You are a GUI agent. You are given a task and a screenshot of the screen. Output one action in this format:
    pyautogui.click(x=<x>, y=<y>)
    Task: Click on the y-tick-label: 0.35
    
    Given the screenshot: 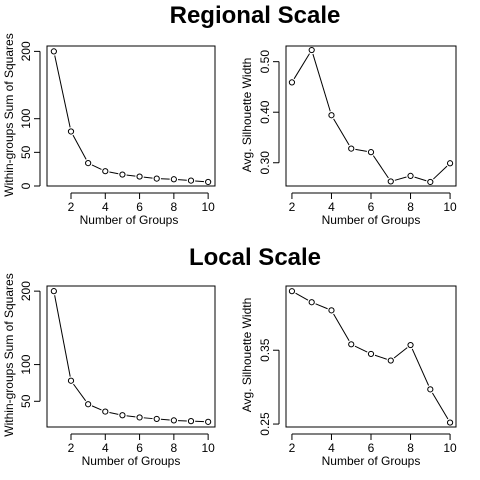 What is the action you would take?
    pyautogui.click(x=265, y=350)
    